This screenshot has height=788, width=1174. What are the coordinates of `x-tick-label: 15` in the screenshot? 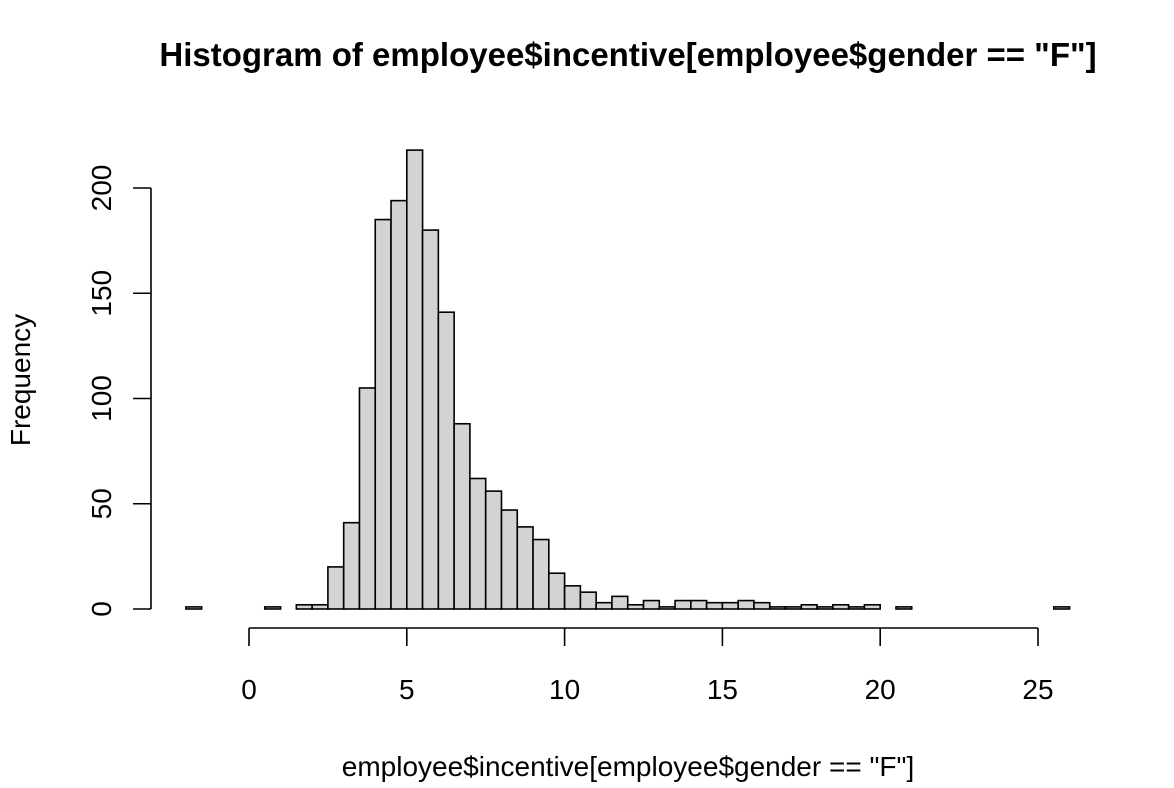 It's located at (722, 689).